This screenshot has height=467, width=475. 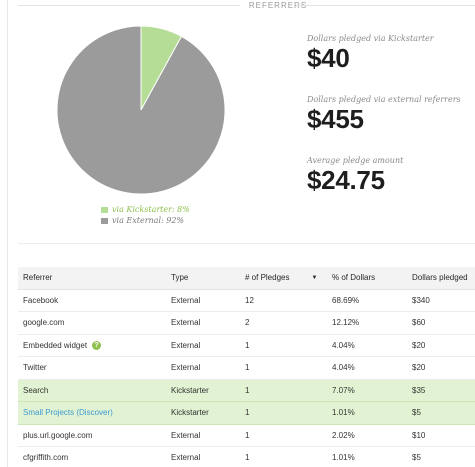 What do you see at coordinates (267, 278) in the screenshot?
I see `column-header-pledges-label: # of Pledges` at bounding box center [267, 278].